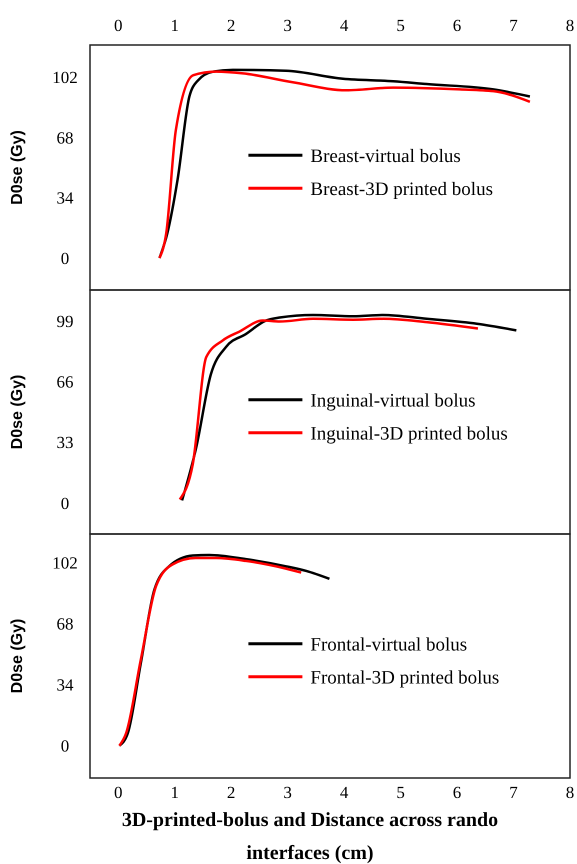 Image resolution: width=577 pixels, height=864 pixels. Describe the element at coordinates (287, 792) in the screenshot. I see `x-tick-label: 3` at that location.